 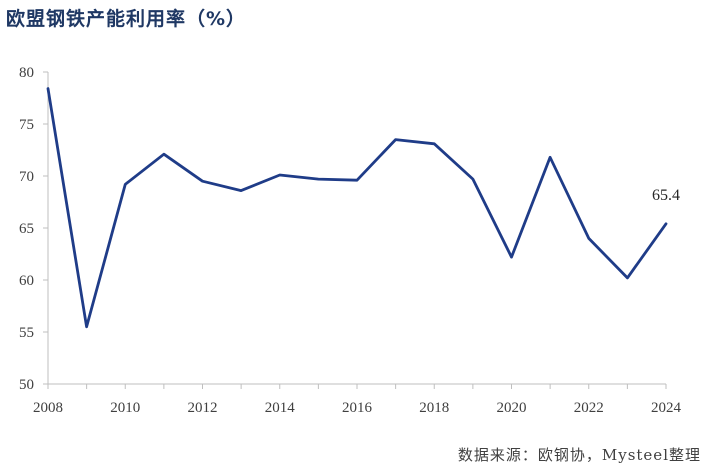 What do you see at coordinates (26, 385) in the screenshot?
I see `y-tick-label: 50` at bounding box center [26, 385].